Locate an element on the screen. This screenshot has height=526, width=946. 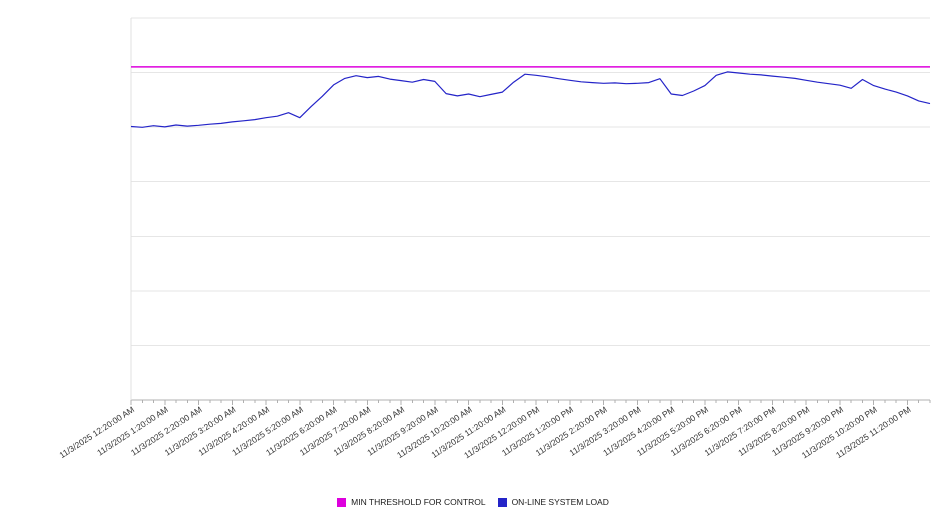
legend-swatch-min-threshold is located at coordinates (342, 502).